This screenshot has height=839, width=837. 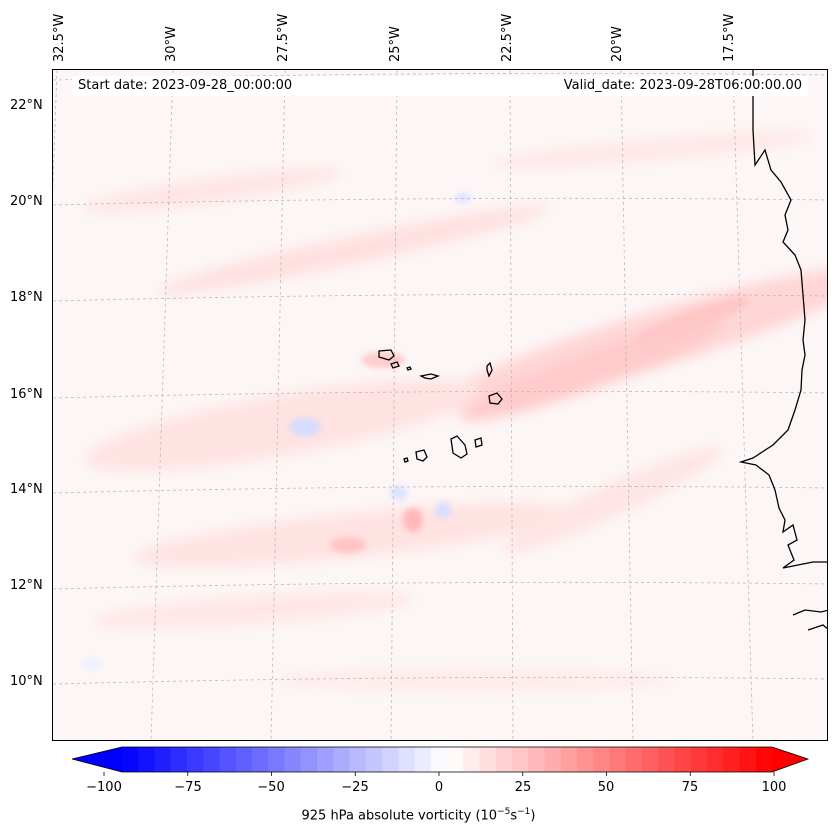 I want to click on colorbar-tick-label: −100, so click(x=104, y=787).